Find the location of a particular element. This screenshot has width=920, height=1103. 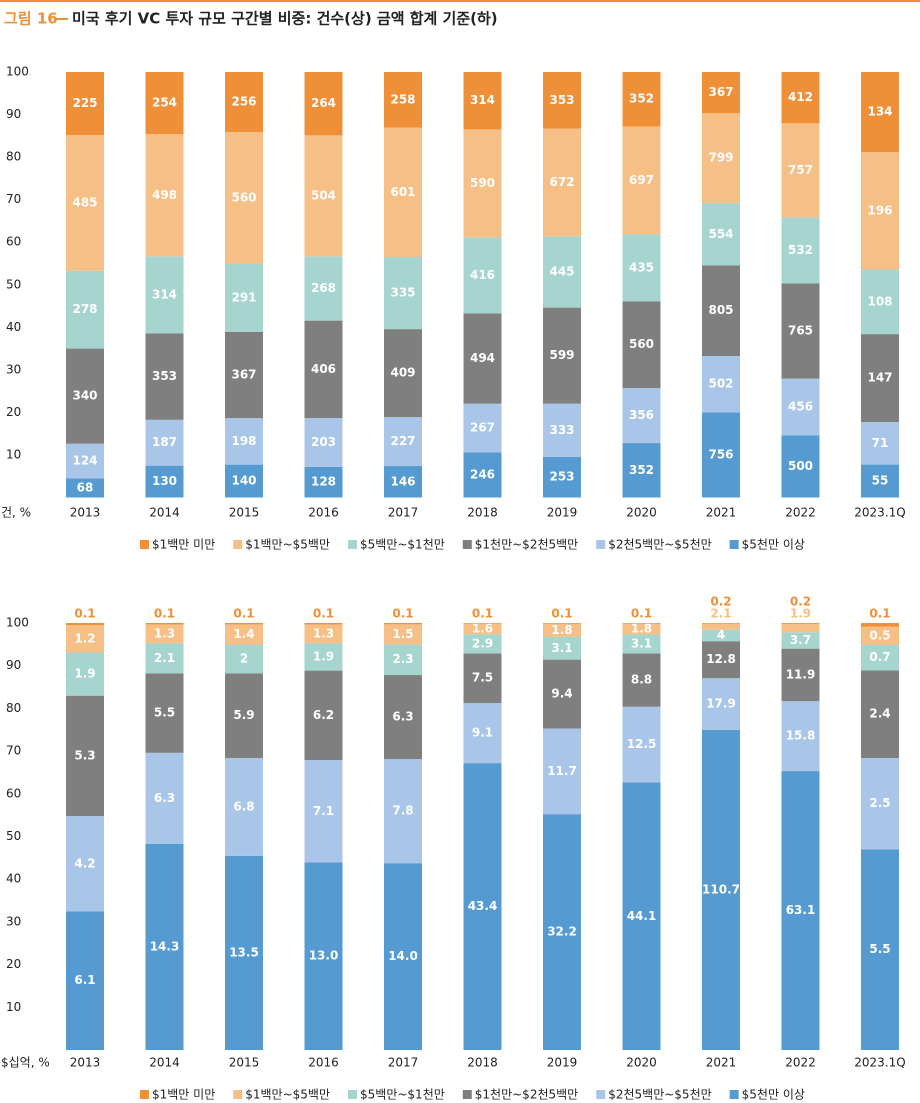

data-label: 268 is located at coordinates (323, 288).